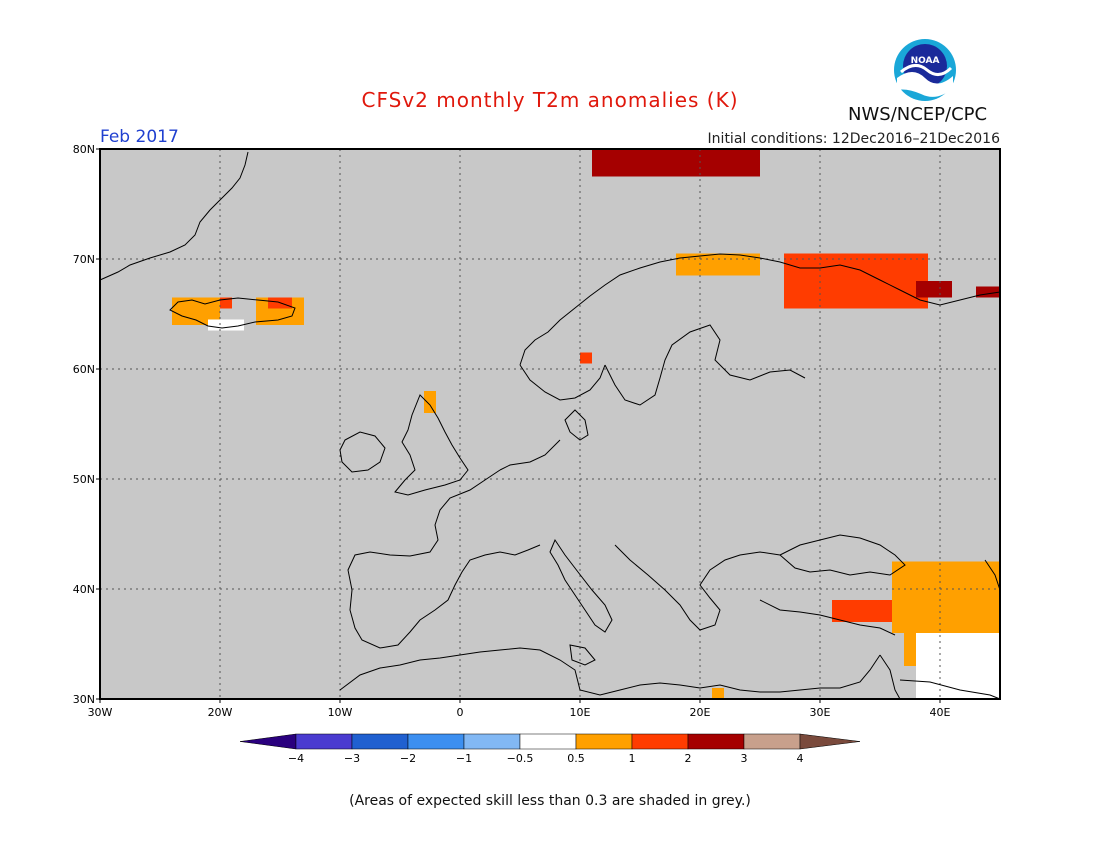  What do you see at coordinates (519, 709) in the screenshot?
I see `longitude-labels: 30W 20W 10W 0 10E 20E 30E 40E` at bounding box center [519, 709].